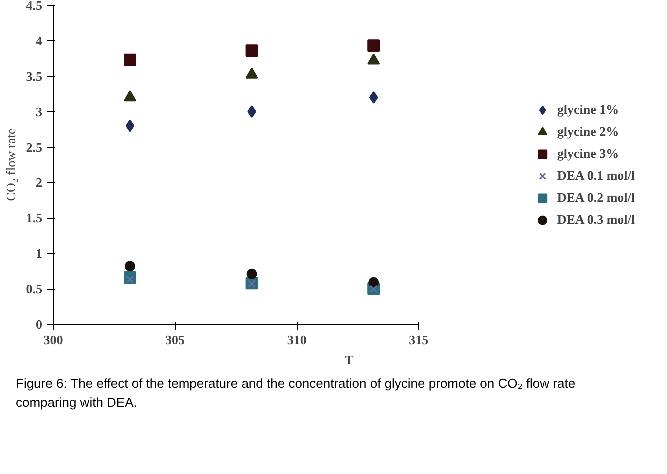 The image size is (667, 474). Describe the element at coordinates (297, 340) in the screenshot. I see `x-tick-label: 310` at that location.